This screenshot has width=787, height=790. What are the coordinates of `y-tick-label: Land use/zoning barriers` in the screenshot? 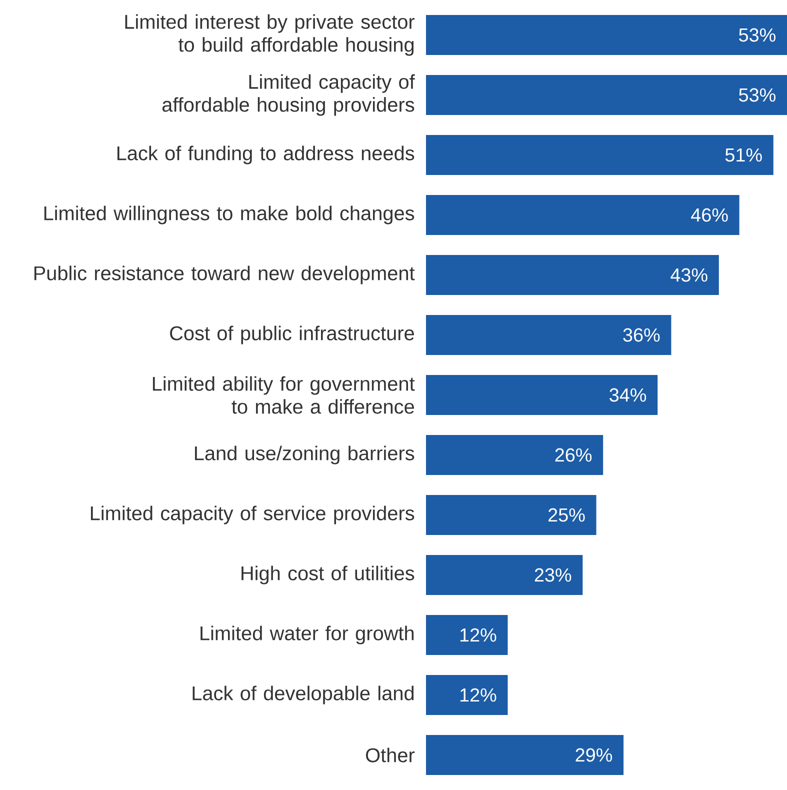 It's located at (304, 455).